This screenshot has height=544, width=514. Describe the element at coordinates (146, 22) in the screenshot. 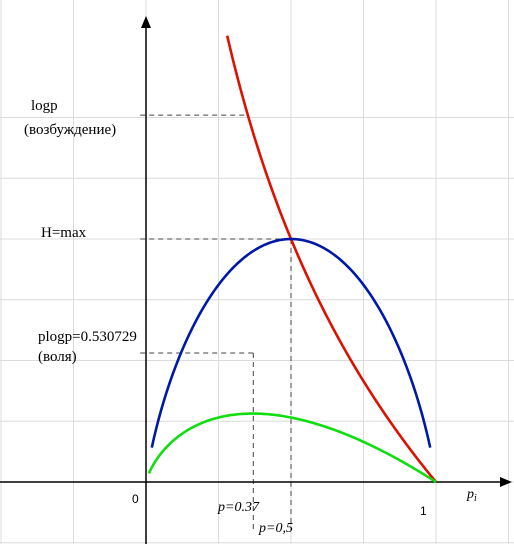

I see `y-axis-arrow-icon` at that location.